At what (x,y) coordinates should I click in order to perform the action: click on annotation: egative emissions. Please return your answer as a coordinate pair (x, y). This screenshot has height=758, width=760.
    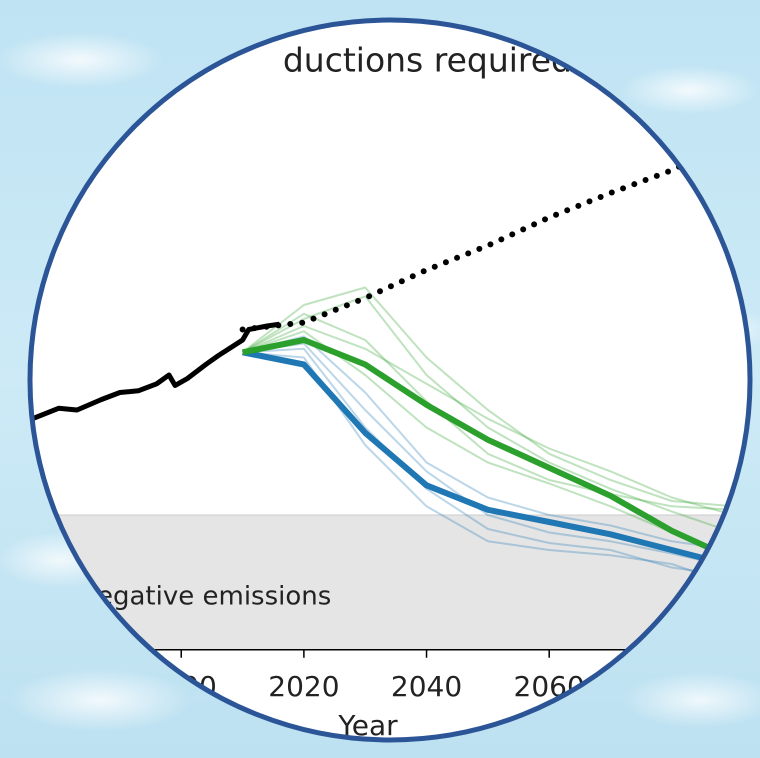
    Looking at the image, I should click on (214, 597).